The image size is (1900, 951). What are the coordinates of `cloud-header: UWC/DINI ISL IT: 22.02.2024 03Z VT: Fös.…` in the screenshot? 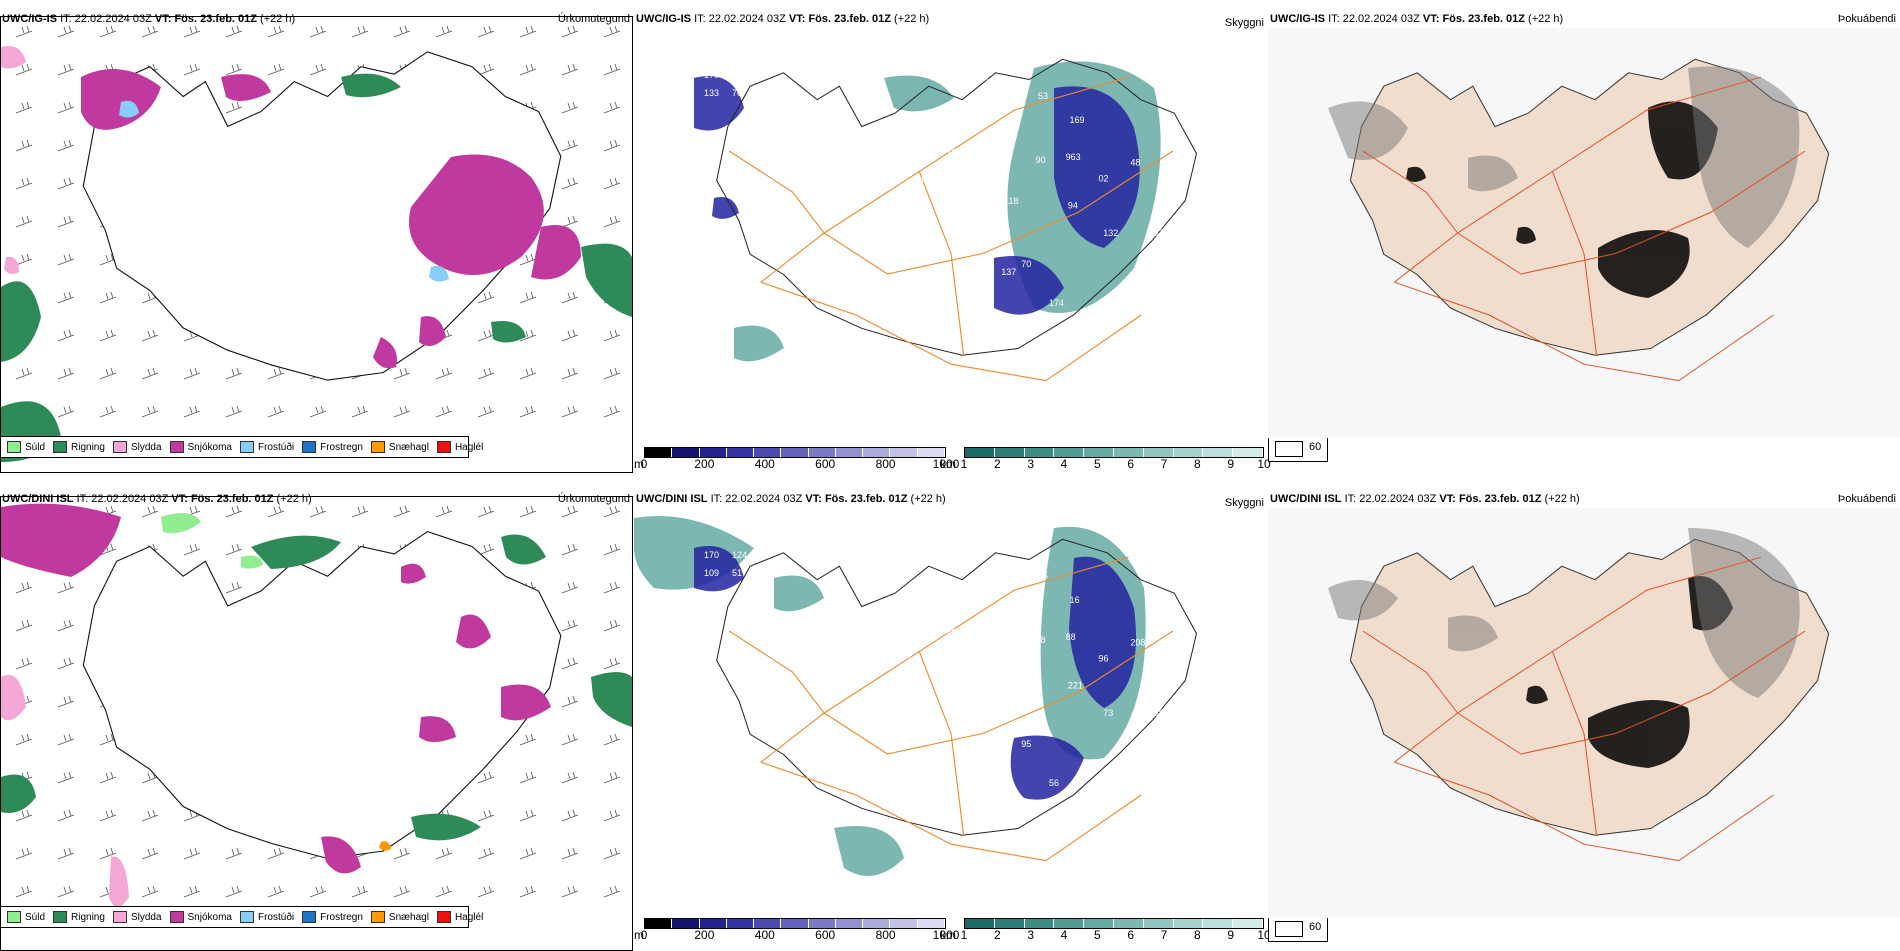 It's located at (951, 499).